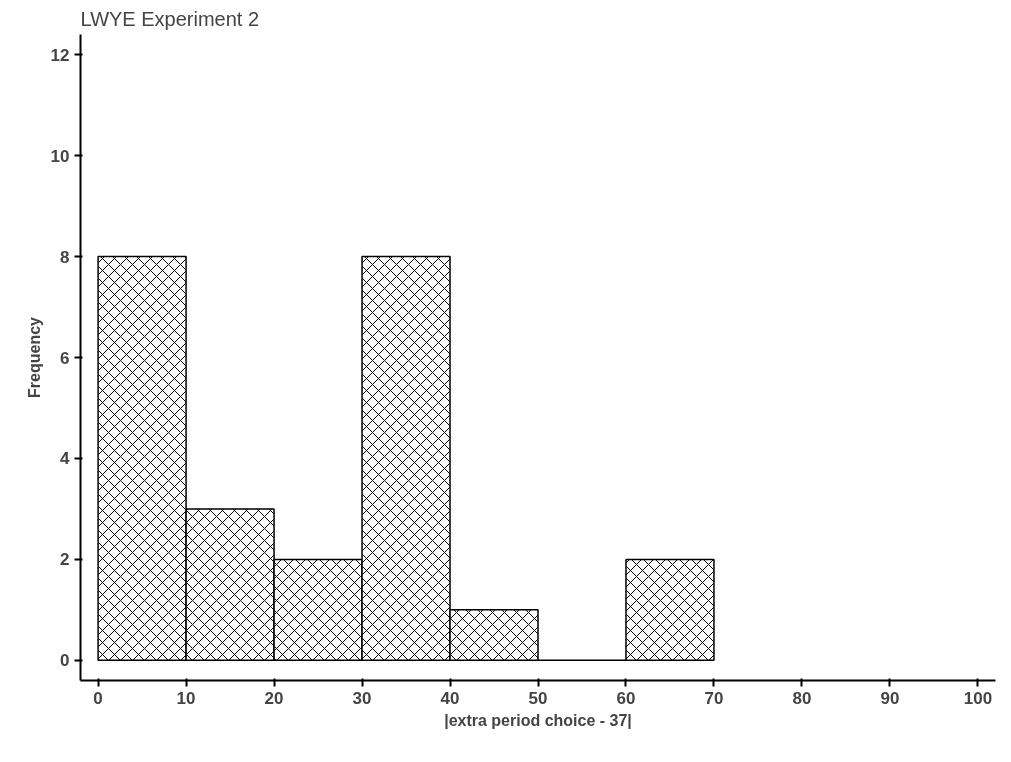 This screenshot has width=1011, height=762. What do you see at coordinates (65, 257) in the screenshot?
I see `y-tick-label: 8` at bounding box center [65, 257].